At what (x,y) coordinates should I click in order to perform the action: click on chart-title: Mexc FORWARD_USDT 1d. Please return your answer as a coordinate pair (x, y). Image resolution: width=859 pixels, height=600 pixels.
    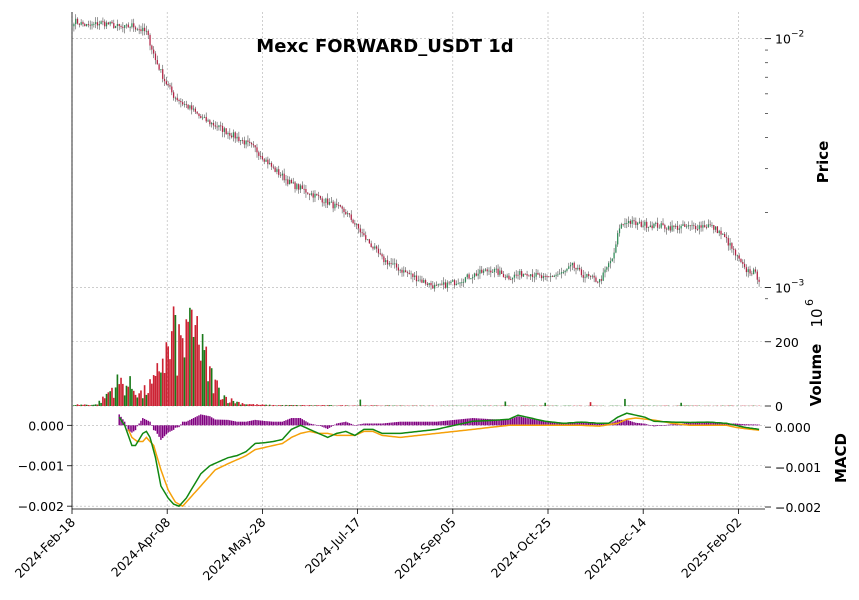
    Looking at the image, I should click on (384, 46).